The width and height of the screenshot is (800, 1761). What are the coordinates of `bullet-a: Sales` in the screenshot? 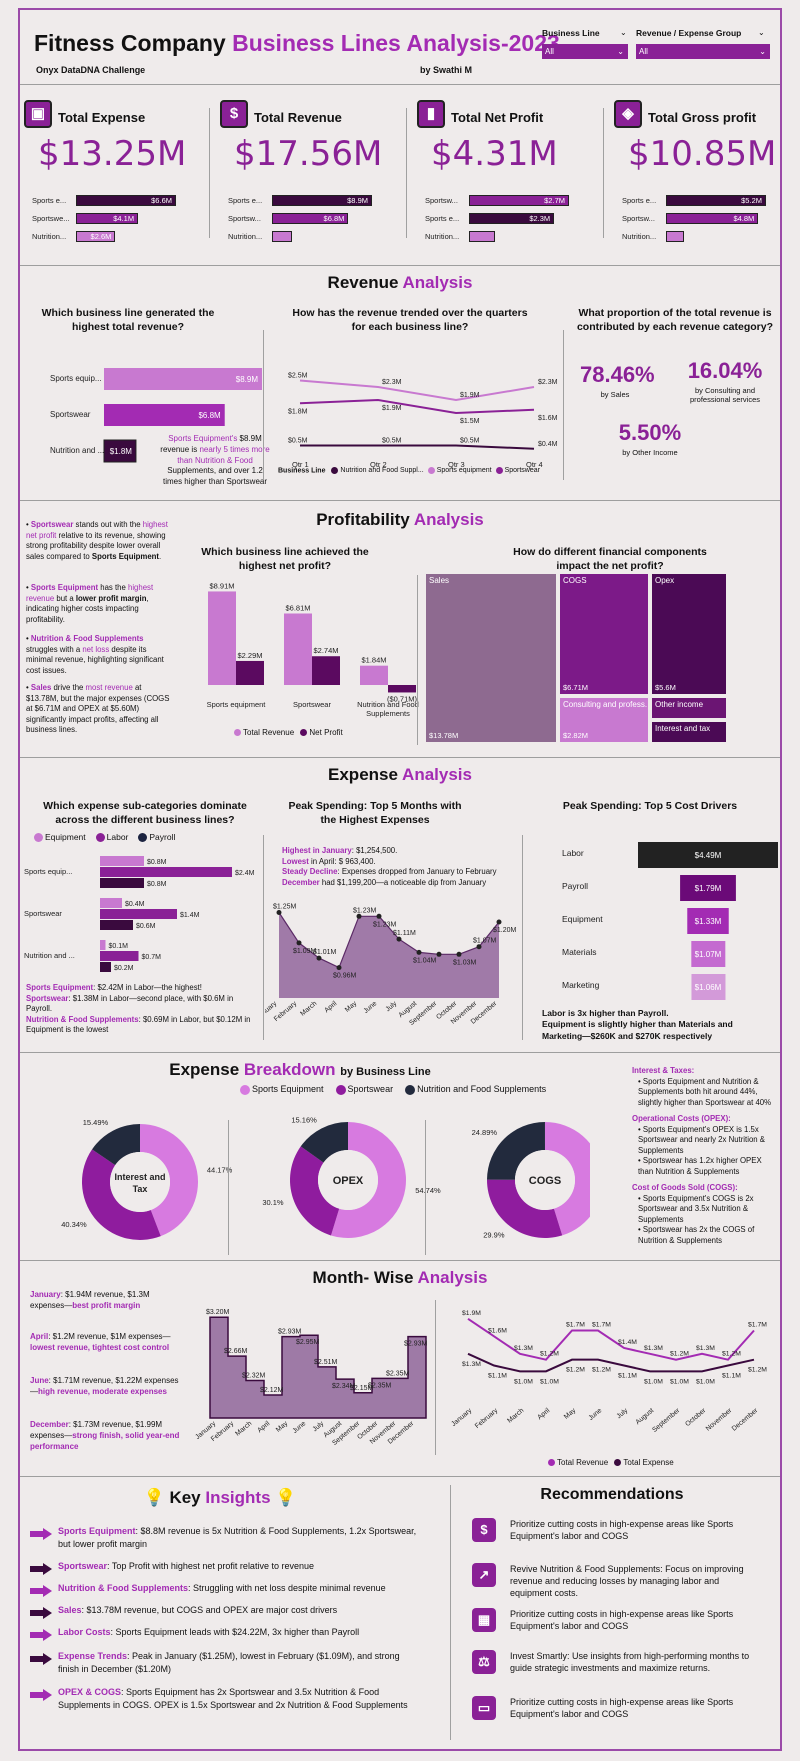 It's located at (41, 687).